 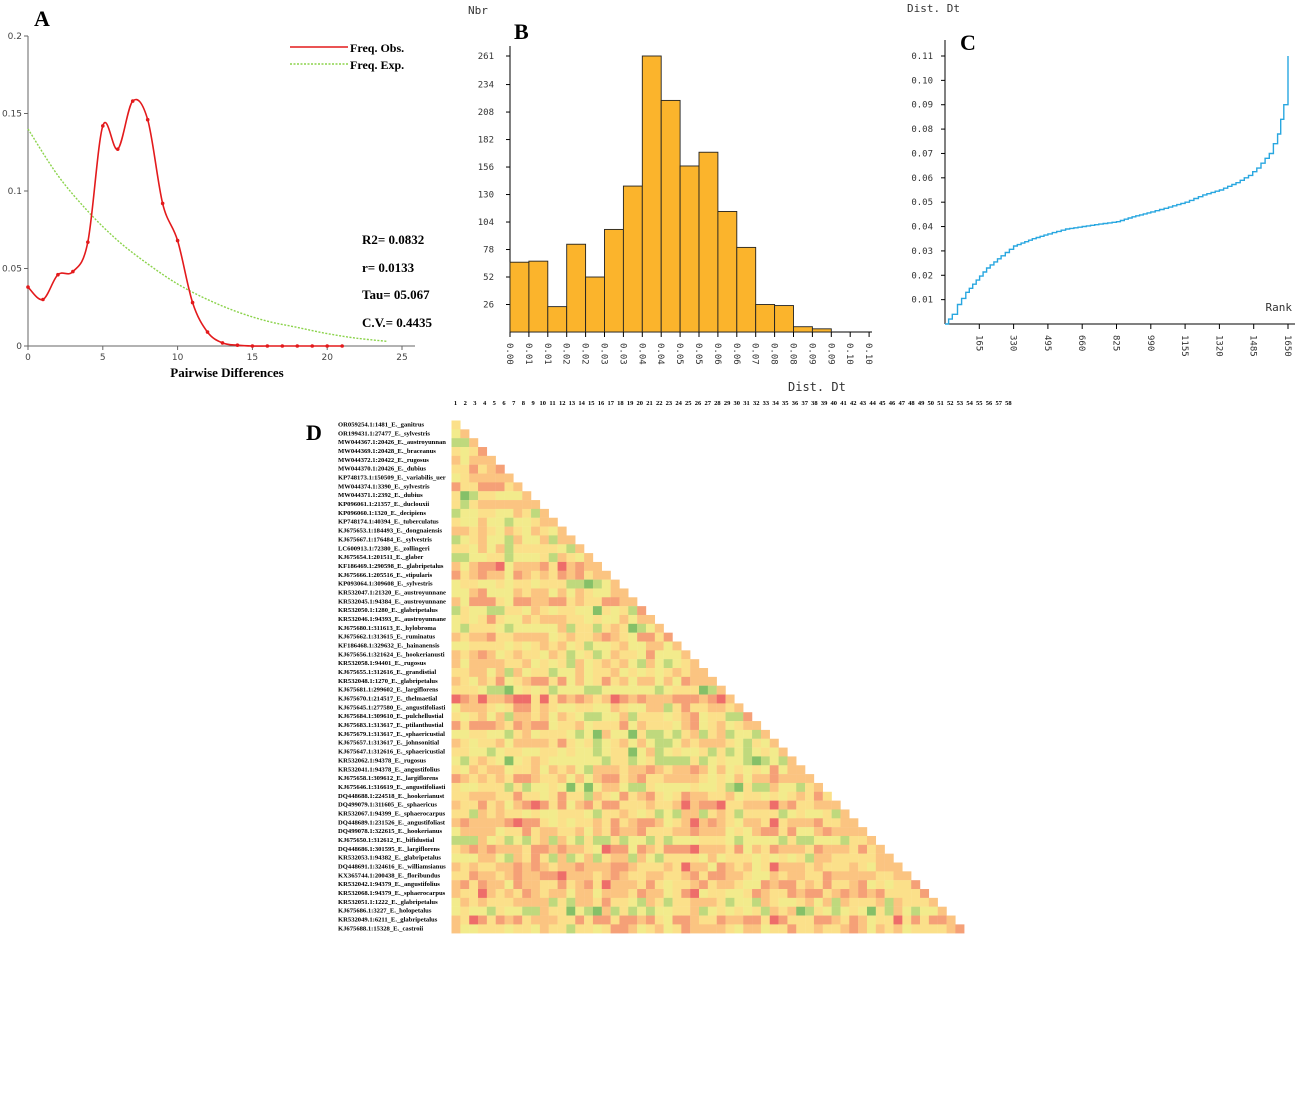 I want to click on heatmap-column-number: 52, so click(x=950, y=403).